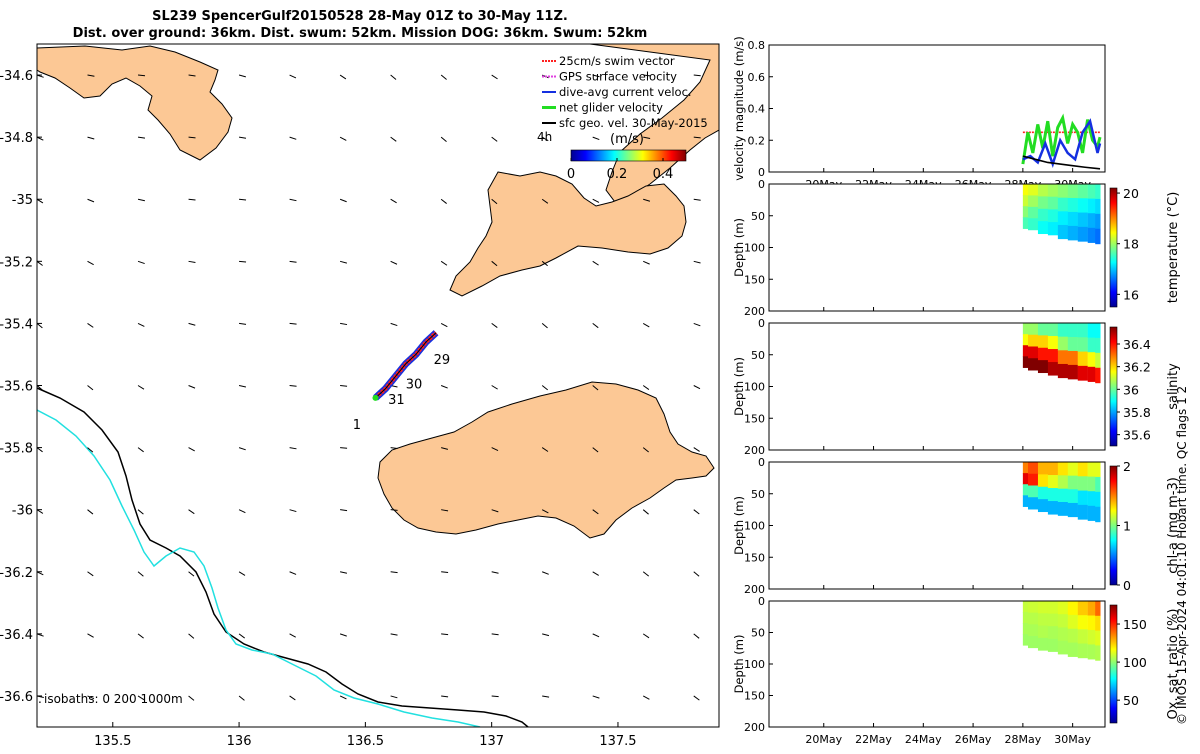 The width and height of the screenshot is (1200, 754). I want to click on legend-label: net glider velocity, so click(611, 108).